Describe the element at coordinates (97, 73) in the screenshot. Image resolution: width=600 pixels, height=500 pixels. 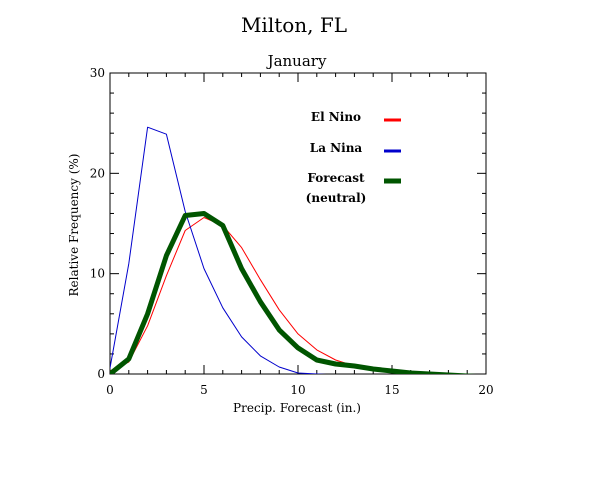
I see `y-tick-label: 30` at that location.